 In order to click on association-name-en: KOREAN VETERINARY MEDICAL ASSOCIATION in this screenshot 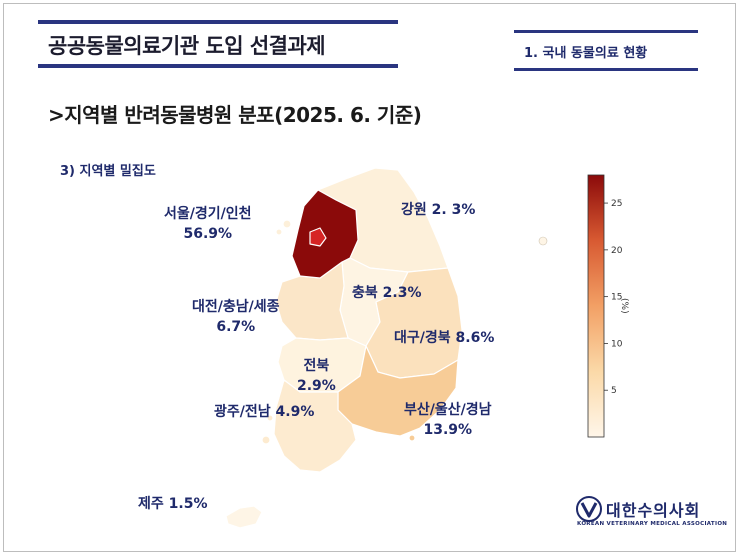, I will do `click(652, 524)`.